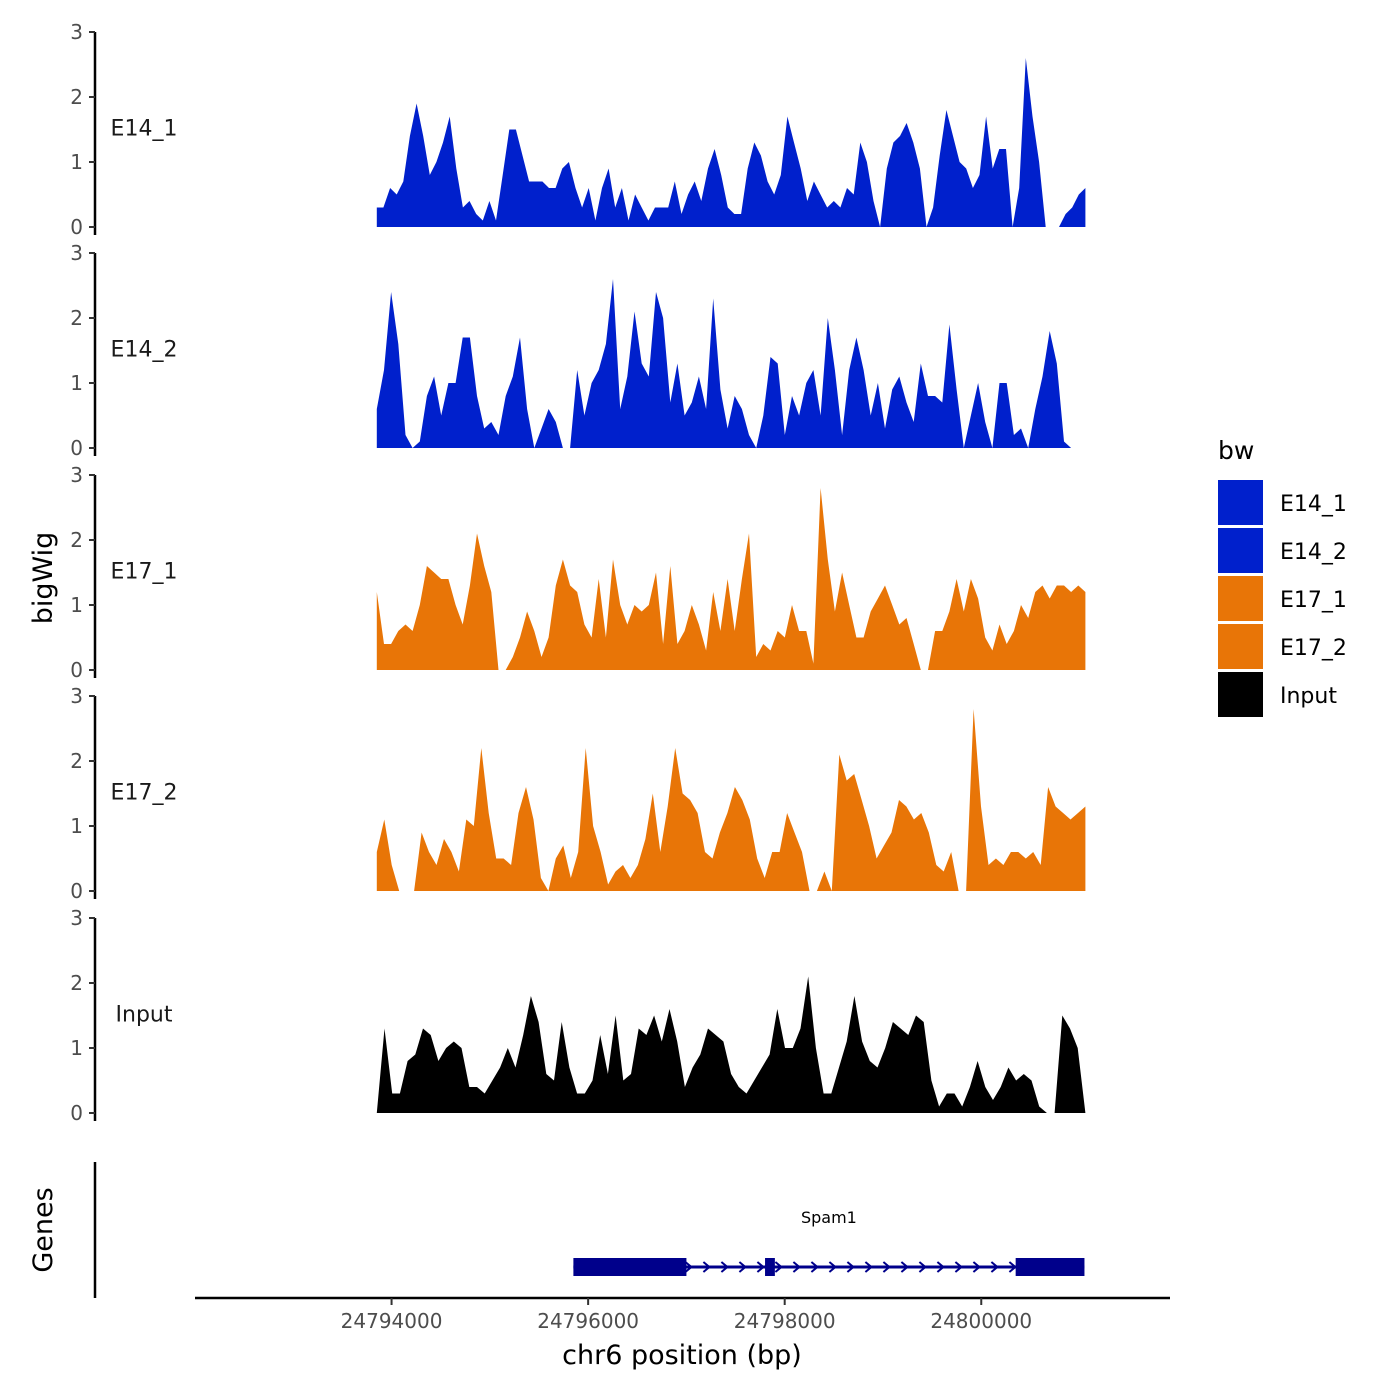 The image size is (1400, 1400). Describe the element at coordinates (1308, 696) in the screenshot. I see `legend-label: Input` at that location.